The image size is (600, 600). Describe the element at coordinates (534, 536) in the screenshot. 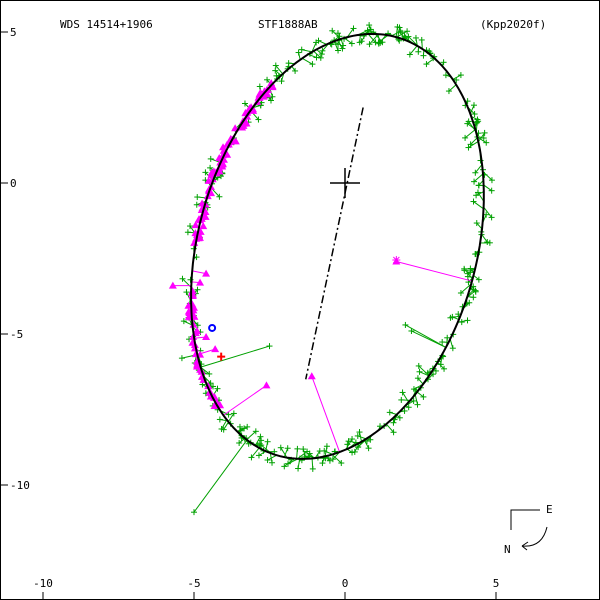

I see `compass-arrow-icon` at that location.